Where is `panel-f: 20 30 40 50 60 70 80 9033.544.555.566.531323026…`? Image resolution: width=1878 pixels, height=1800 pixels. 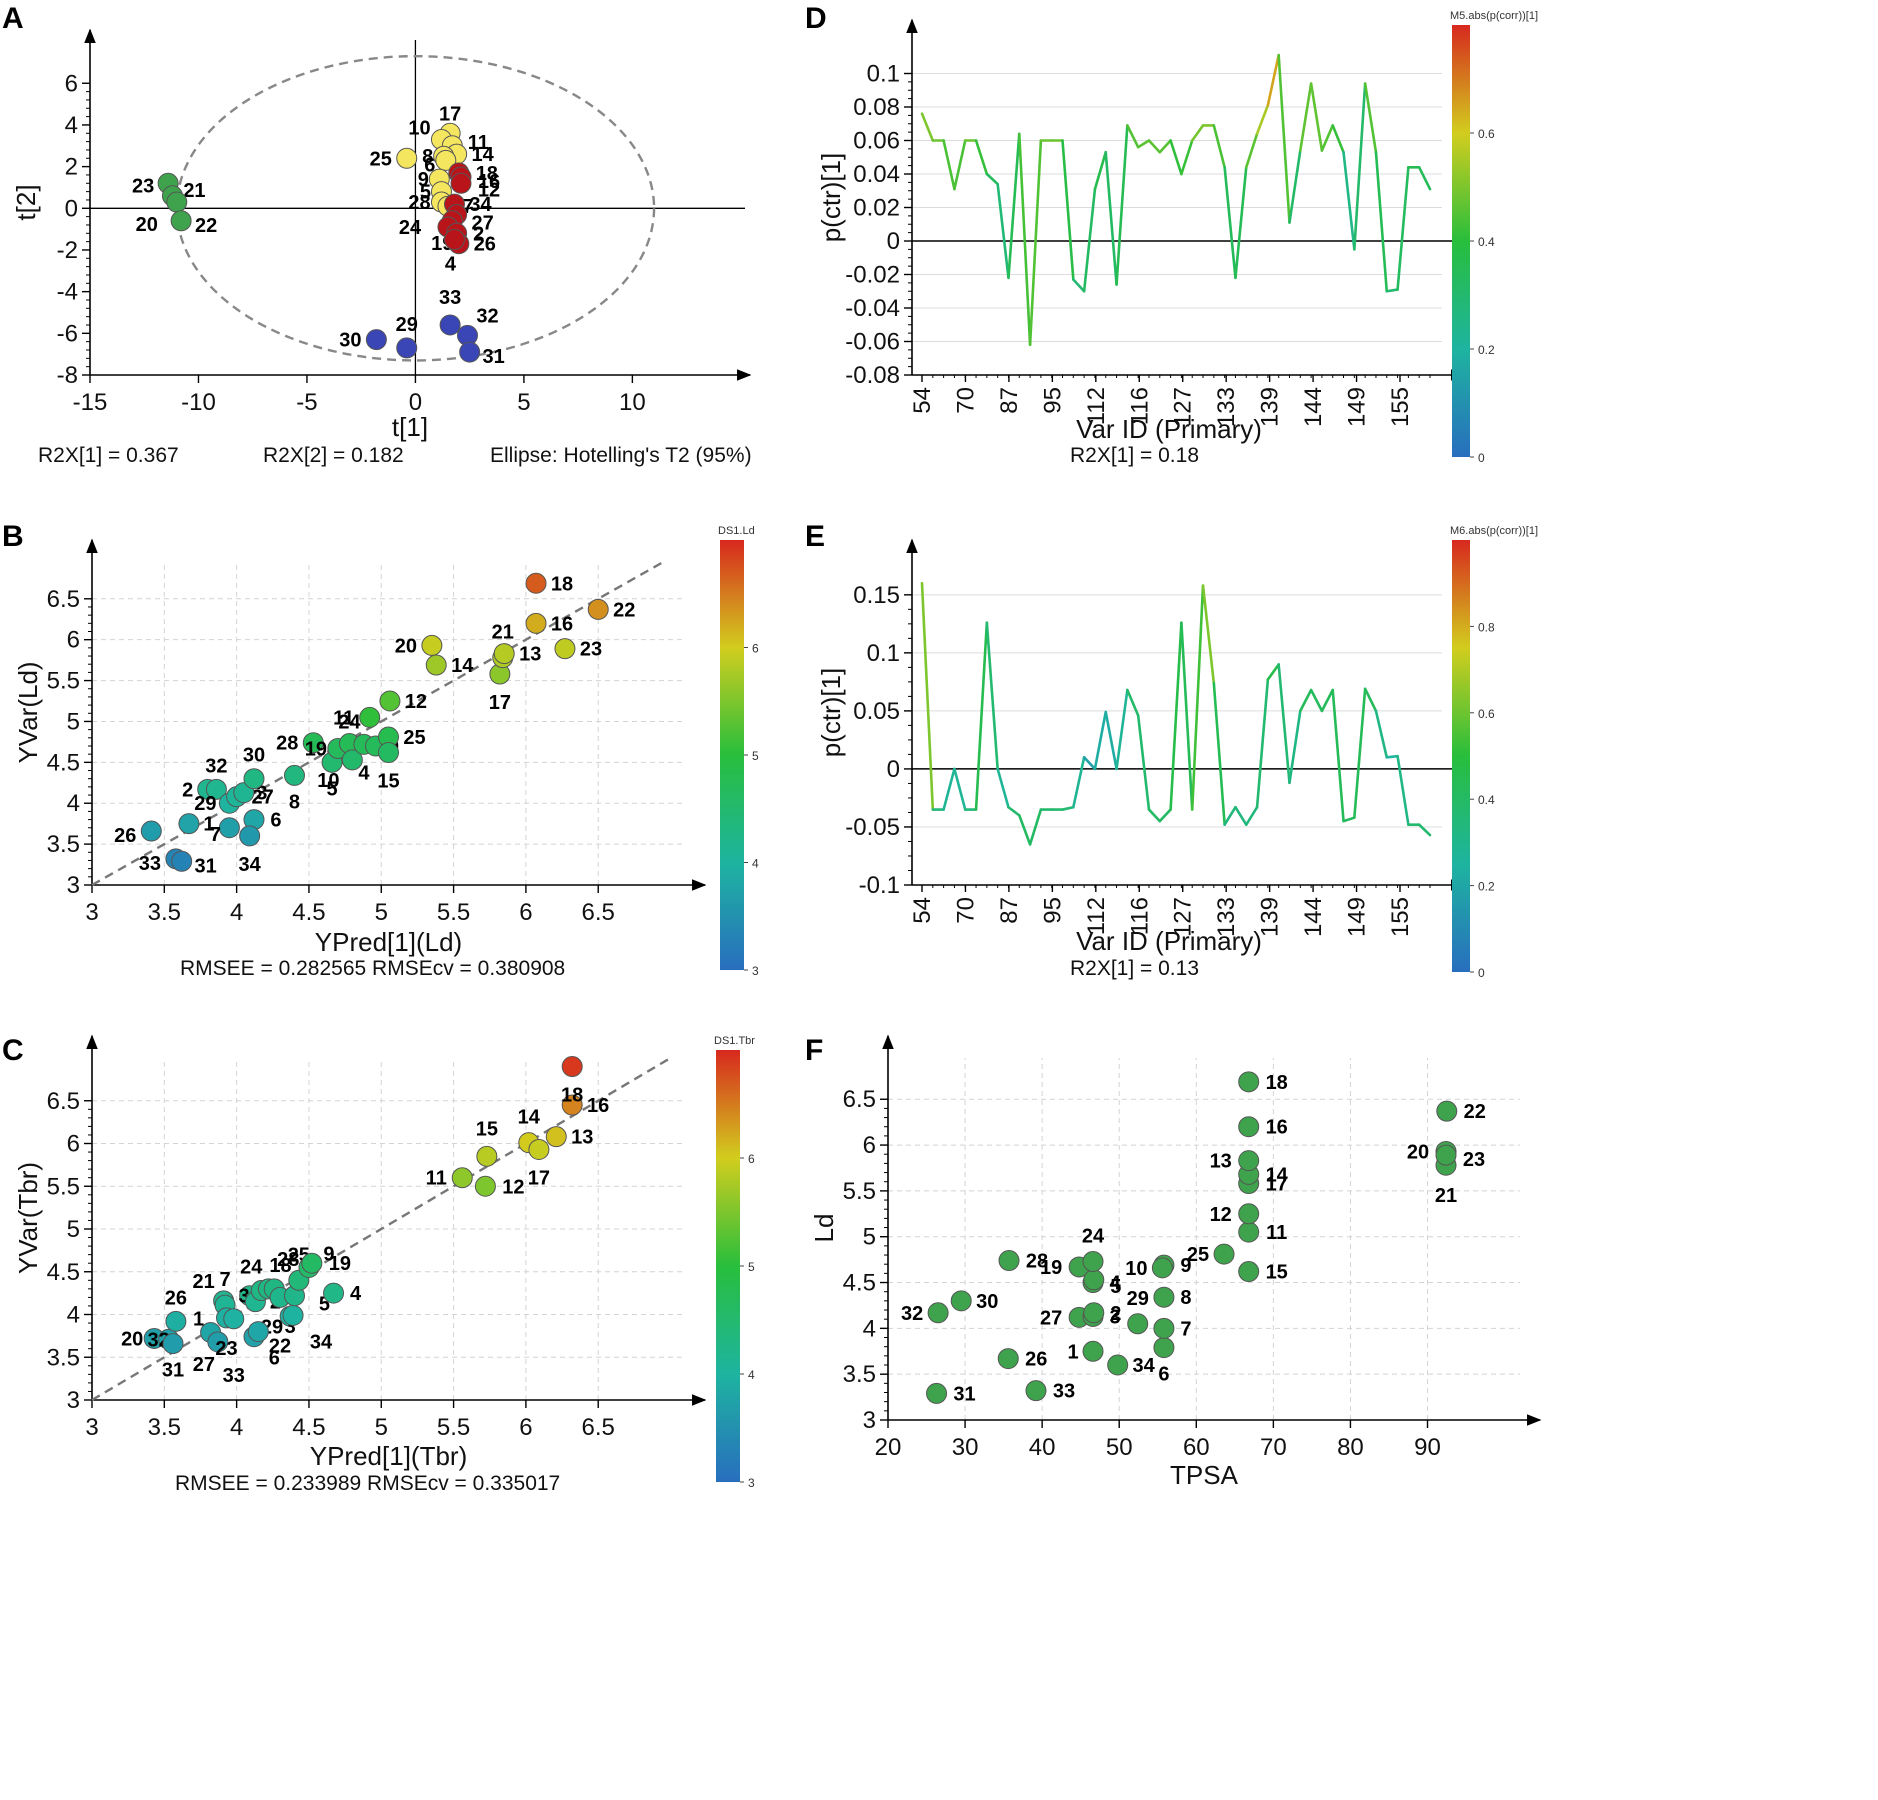
panel-f: 20 30 40 50 60 70 80 9033.544.555.566.531323026… is located at coordinates (1173, 1262).